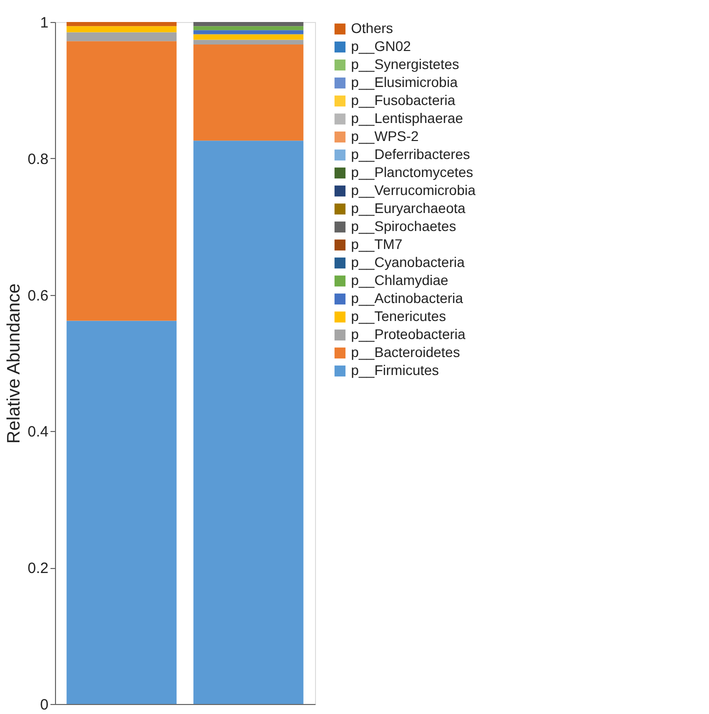 The image size is (709, 714). Describe the element at coordinates (372, 28) in the screenshot. I see `legend-label: Others` at that location.